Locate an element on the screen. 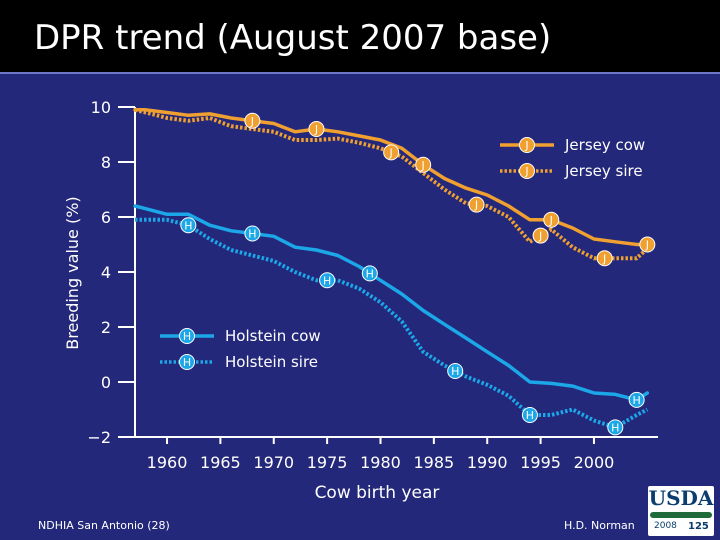 The height and width of the screenshot is (540, 720). legend-label: Jersey sire is located at coordinates (603, 171).